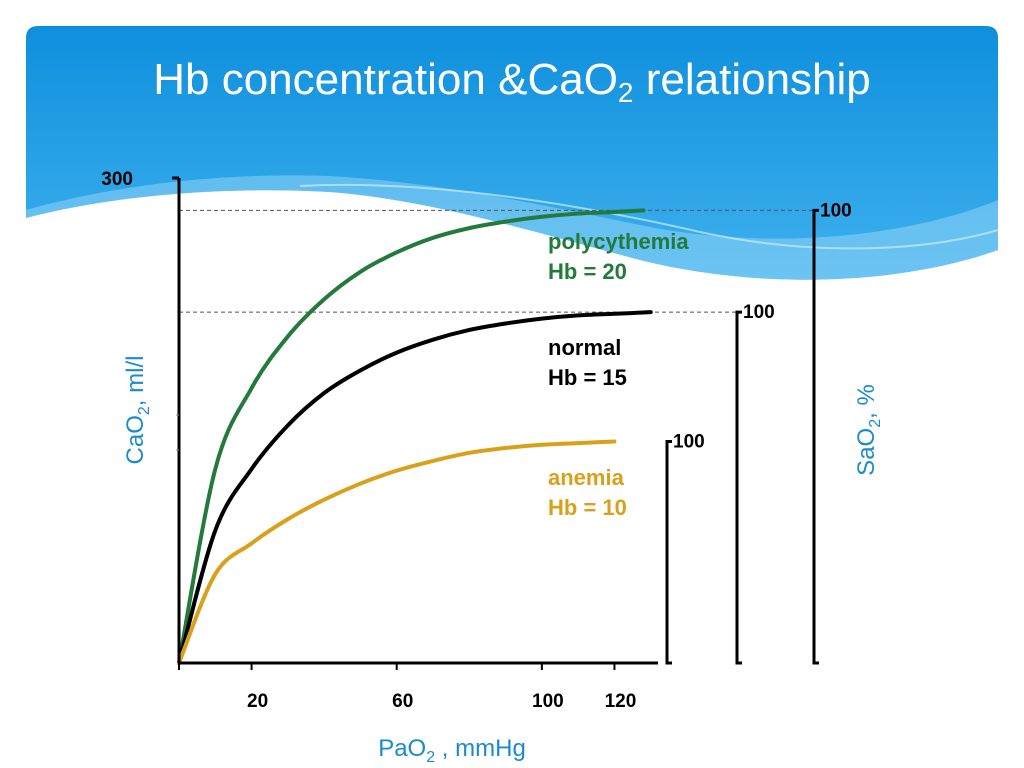  Describe the element at coordinates (385, 79) in the screenshot. I see `title-main: Hb concentration &CaO` at that location.